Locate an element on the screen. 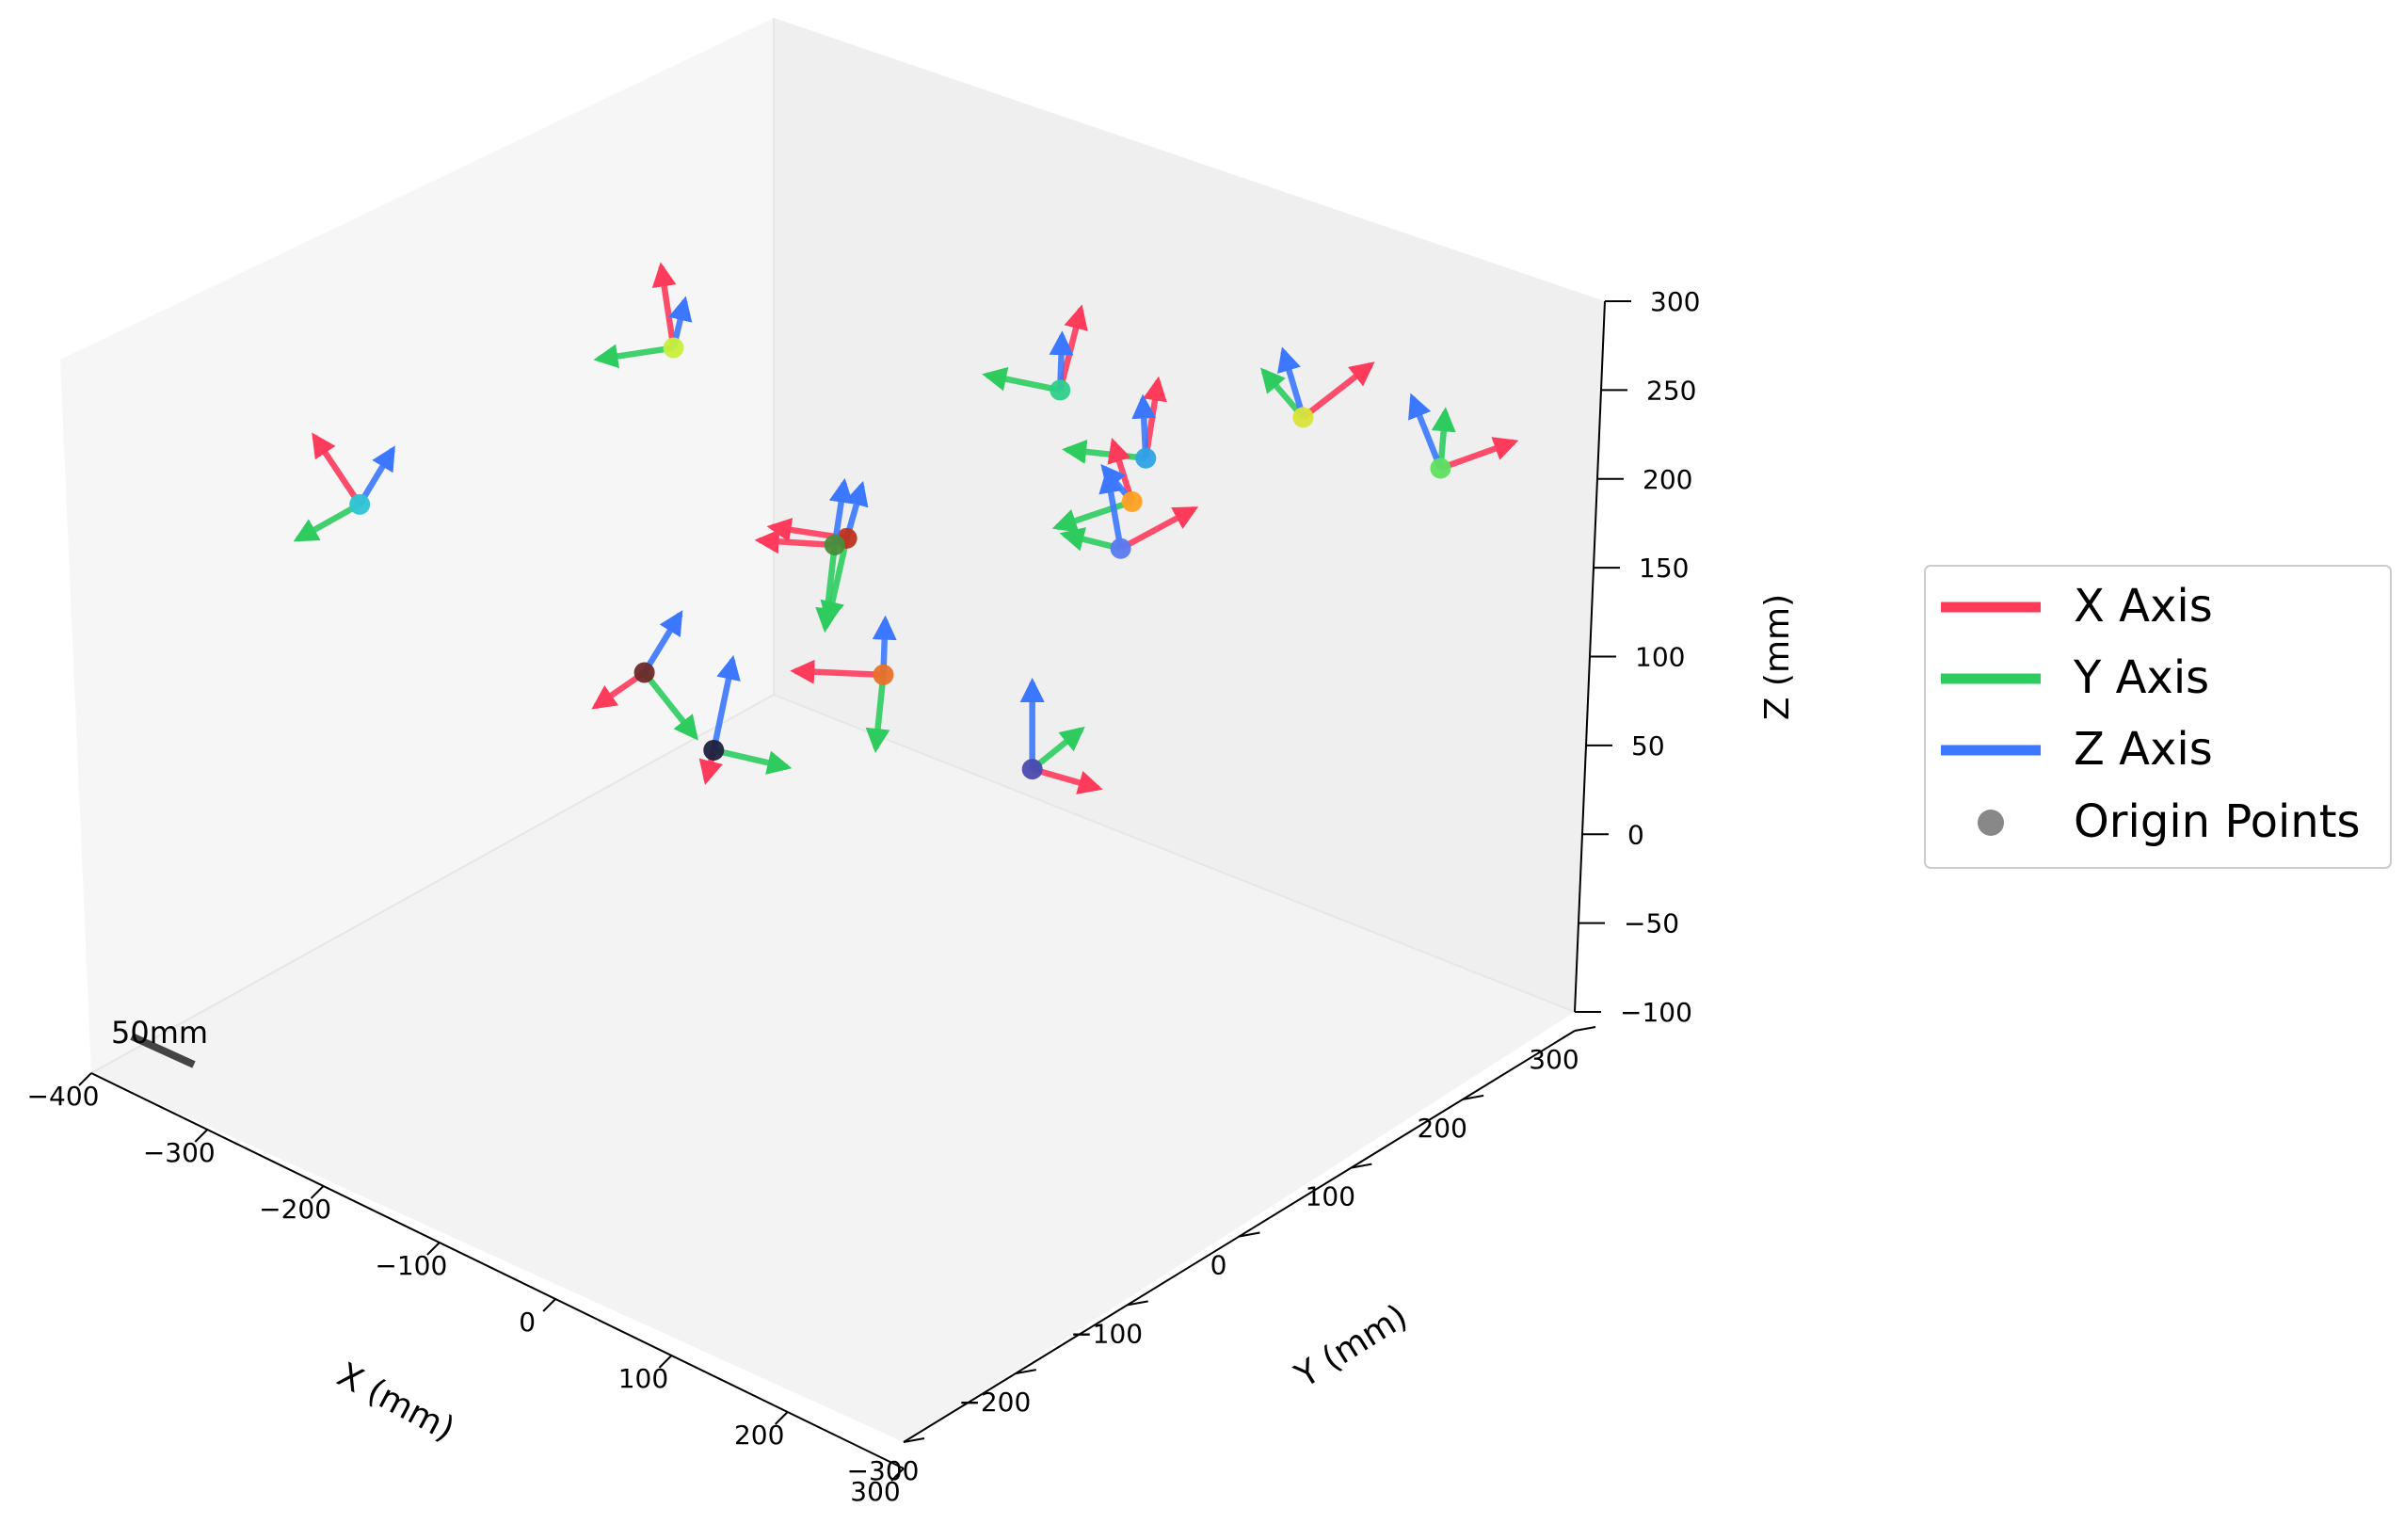  frame-2-x-arrow is located at coordinates (337, 469).